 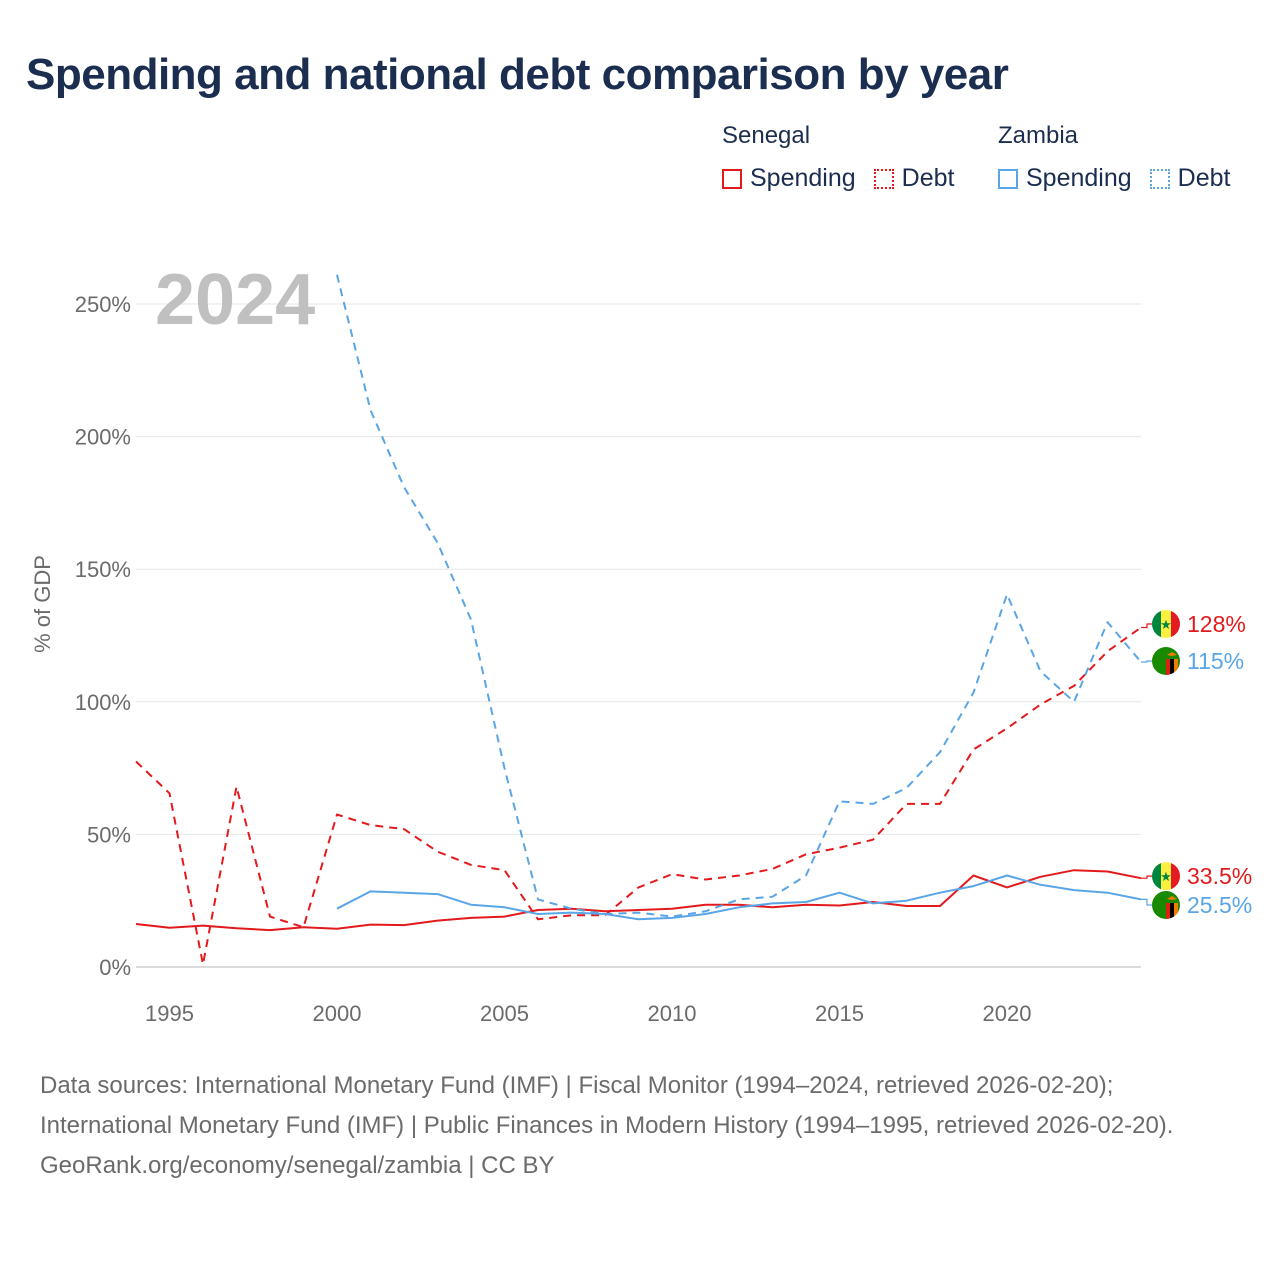 I want to click on legend-item-senegal-debt: Debt, so click(x=914, y=178).